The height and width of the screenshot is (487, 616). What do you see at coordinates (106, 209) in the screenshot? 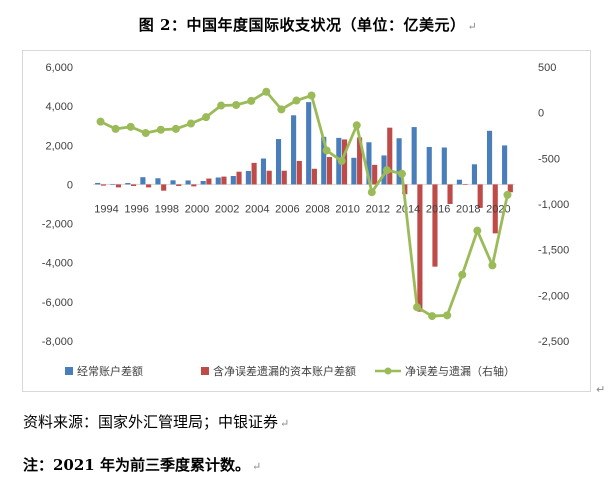
I see `x-axis-tick-label: 1994` at bounding box center [106, 209].